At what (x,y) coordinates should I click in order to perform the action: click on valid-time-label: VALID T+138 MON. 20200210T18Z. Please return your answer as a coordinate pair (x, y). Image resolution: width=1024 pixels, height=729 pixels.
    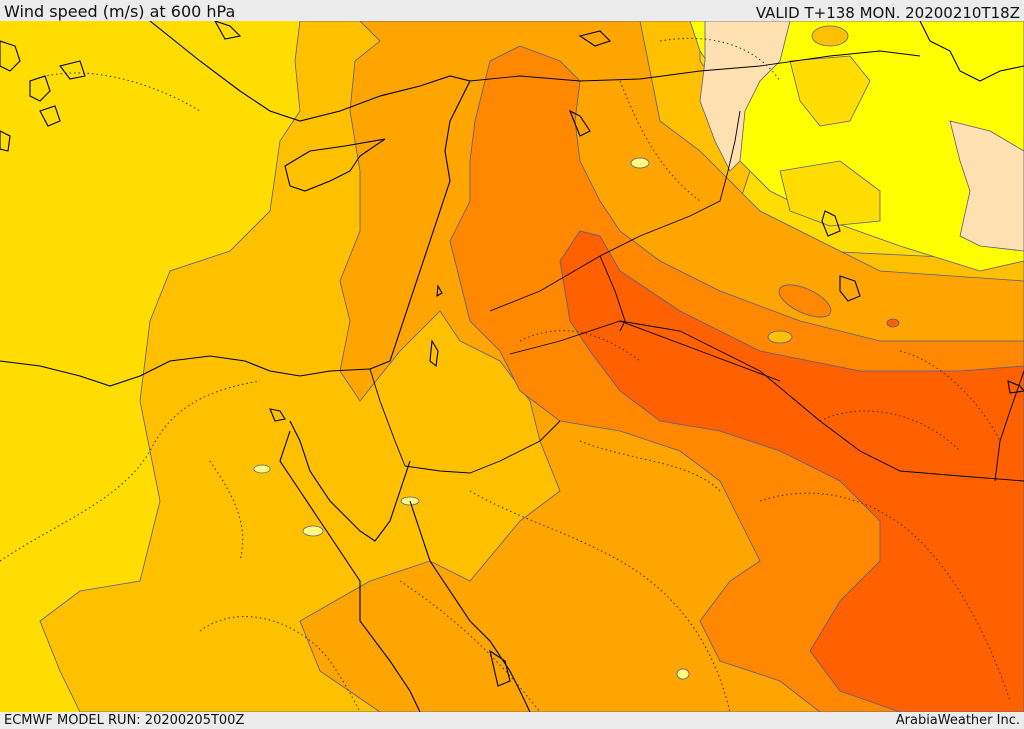
    Looking at the image, I should click on (887, 13).